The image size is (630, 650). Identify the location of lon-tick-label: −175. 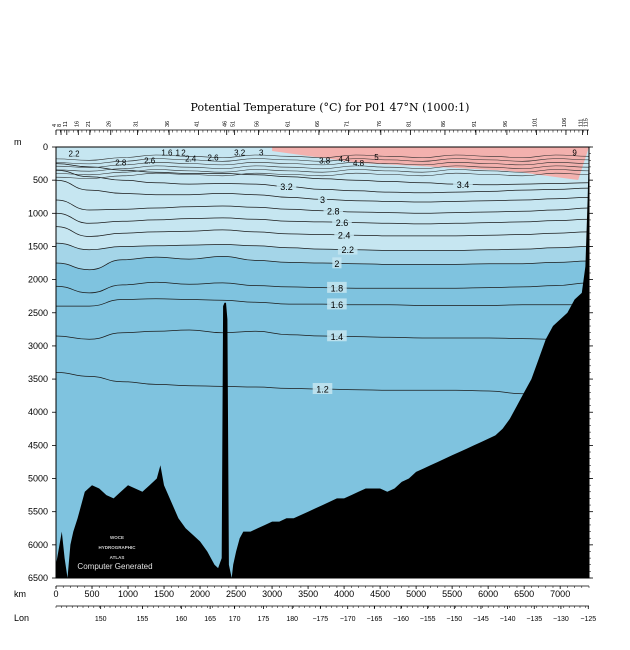
(320, 619).